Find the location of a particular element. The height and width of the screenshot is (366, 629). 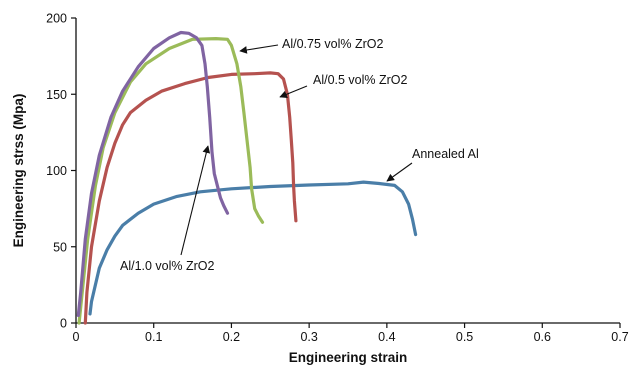

x-tick-label: 0.3 is located at coordinates (308, 337).